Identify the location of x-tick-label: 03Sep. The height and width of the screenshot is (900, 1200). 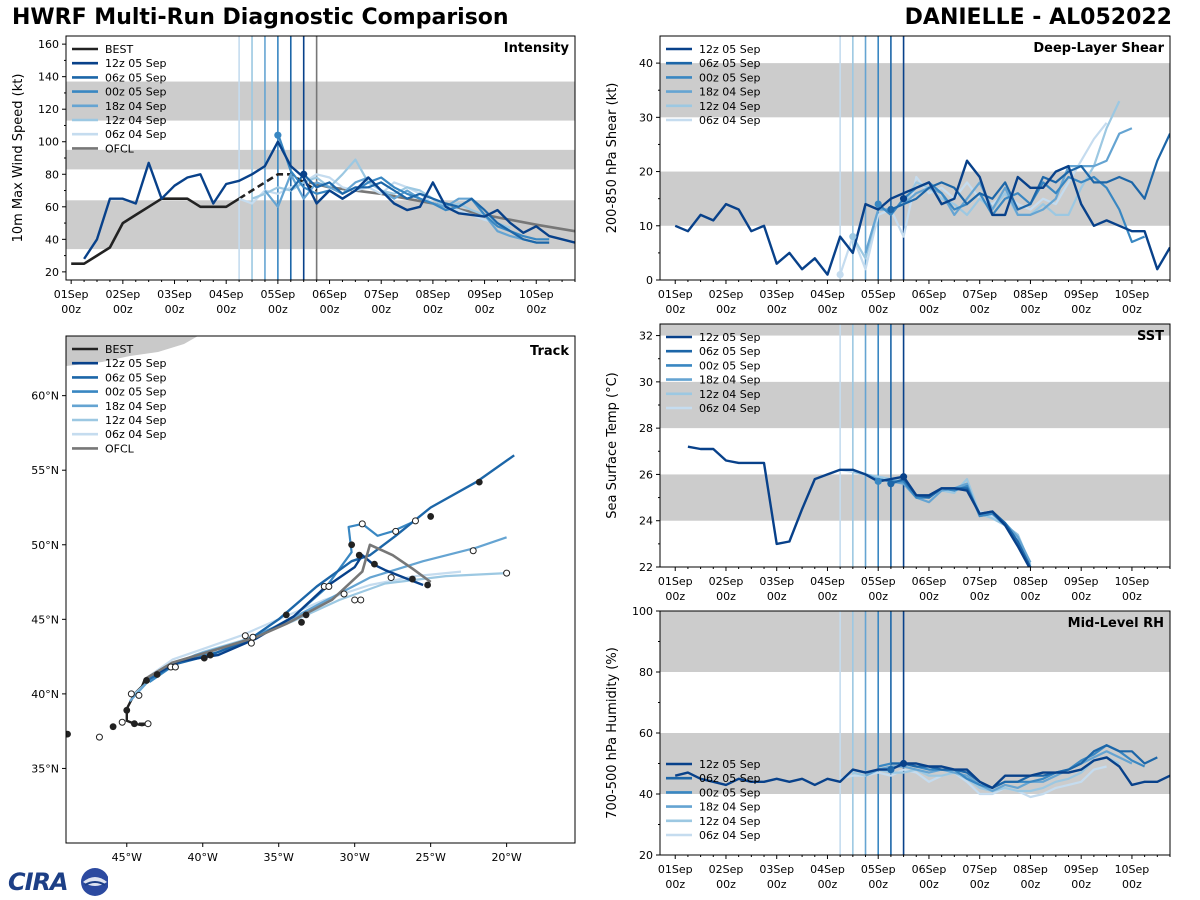
(776, 294).